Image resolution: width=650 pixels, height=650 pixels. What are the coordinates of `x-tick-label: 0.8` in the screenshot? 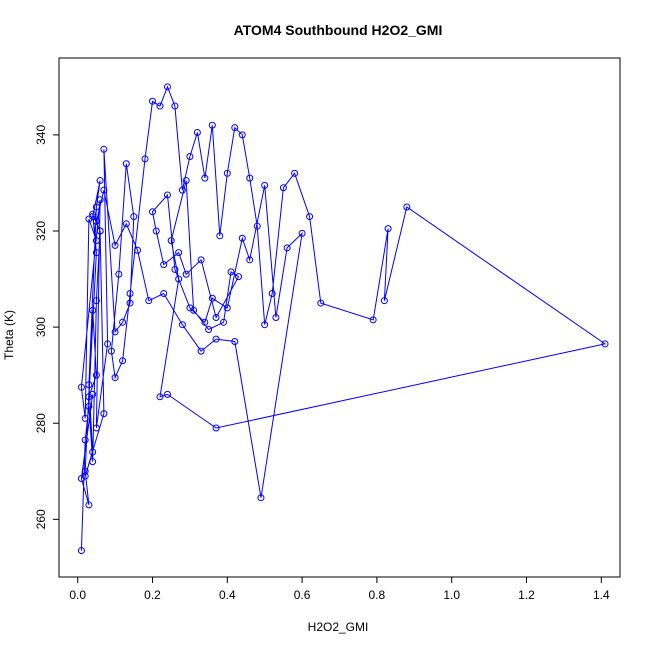 It's located at (377, 595).